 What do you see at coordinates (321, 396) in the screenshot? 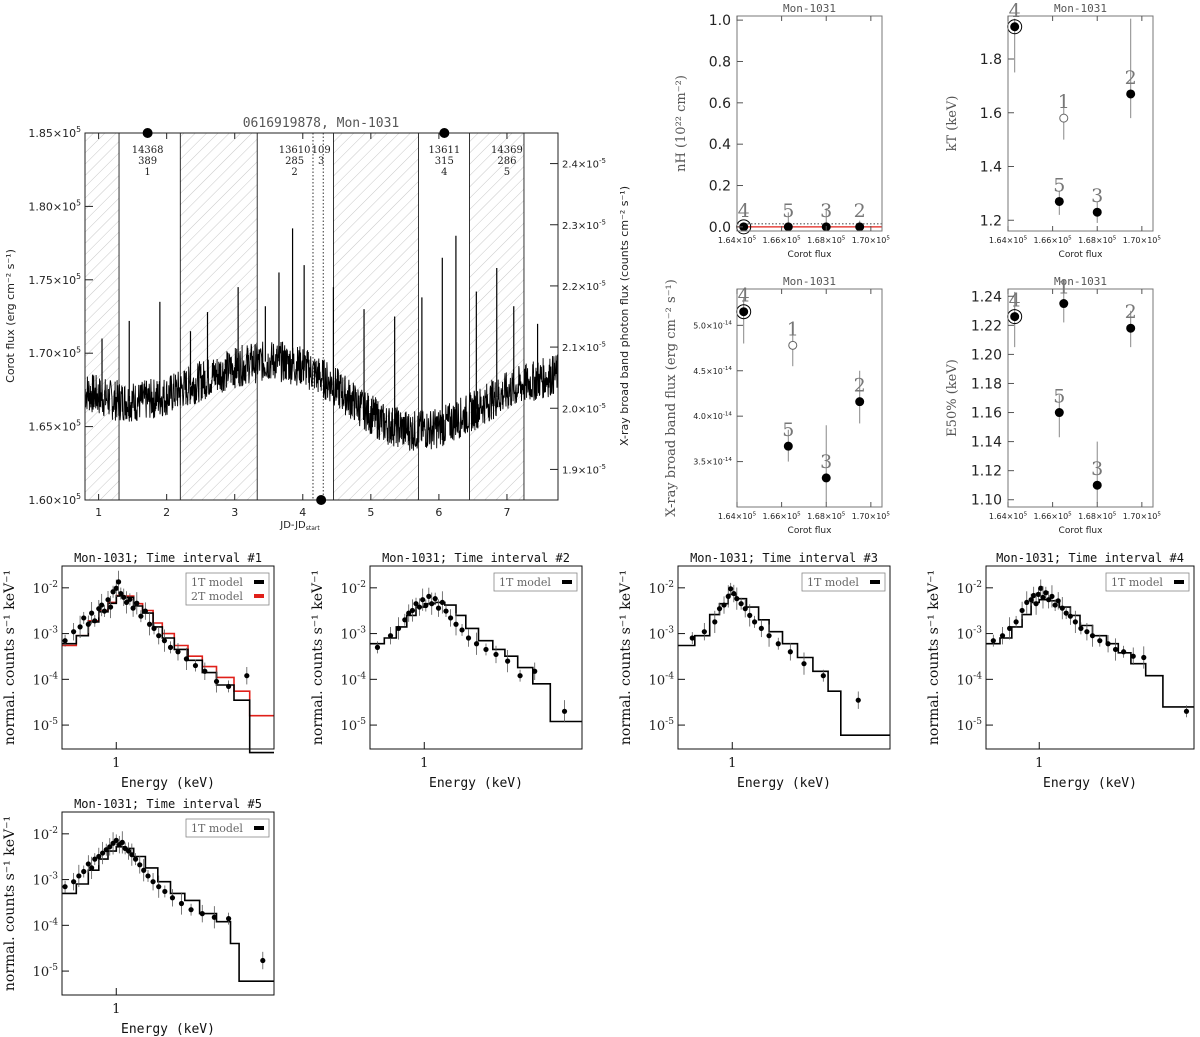
I see `corot-flux-series` at bounding box center [321, 396].